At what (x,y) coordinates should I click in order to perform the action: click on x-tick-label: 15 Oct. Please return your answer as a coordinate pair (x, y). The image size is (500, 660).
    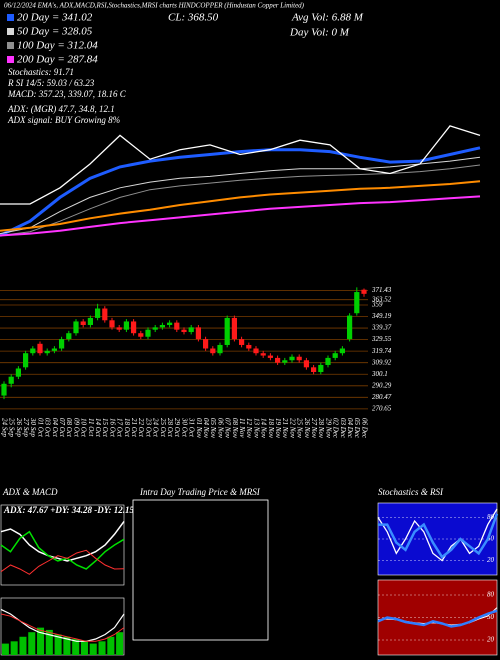
    Looking at the image, I should click on (105, 428).